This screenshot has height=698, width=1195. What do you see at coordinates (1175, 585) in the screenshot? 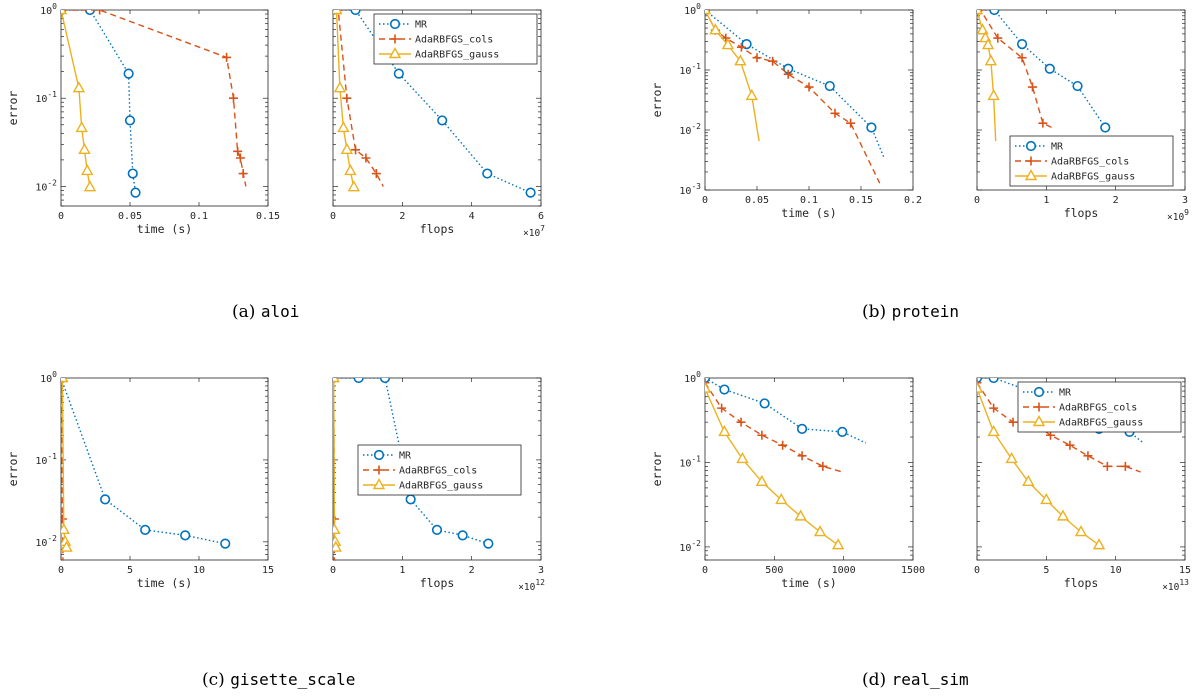
I see `x-multiplier: ×10¹³` at bounding box center [1175, 585].